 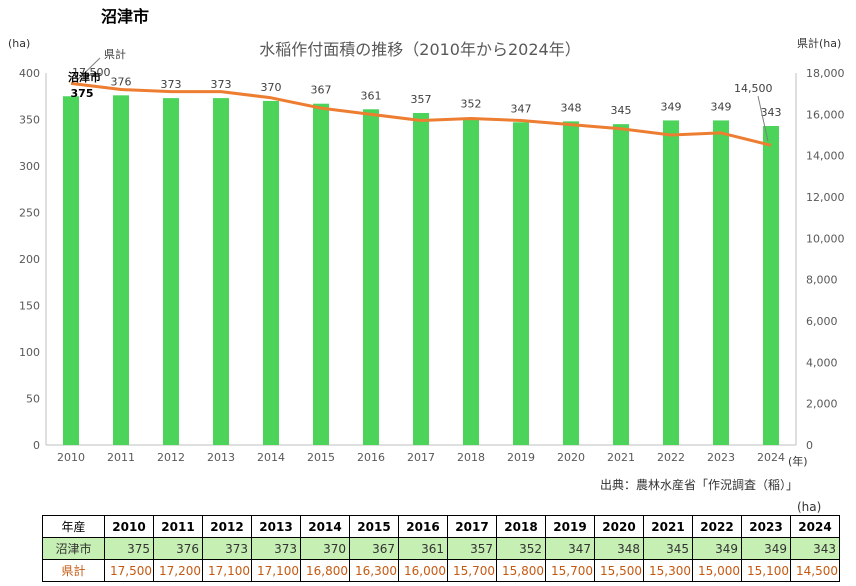 I want to click on y-left-tick-label: 200, so click(x=29, y=259).